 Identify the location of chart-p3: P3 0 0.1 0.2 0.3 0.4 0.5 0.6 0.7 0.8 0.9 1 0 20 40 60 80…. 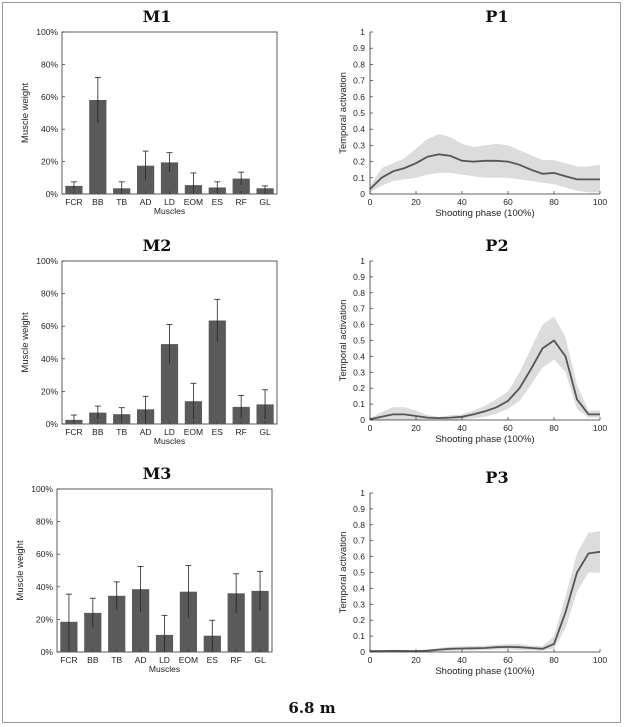
(472, 572).